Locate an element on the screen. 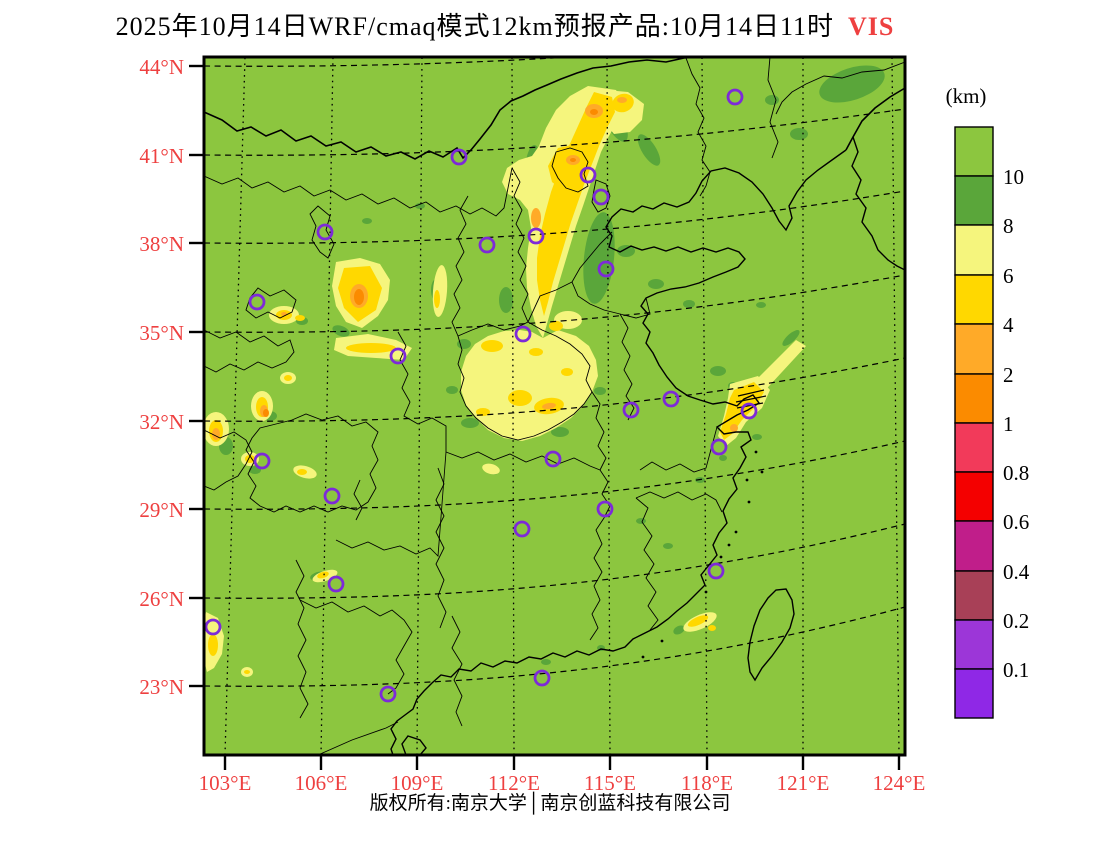  colorbar-label: 0.4 is located at coordinates (1016, 572).